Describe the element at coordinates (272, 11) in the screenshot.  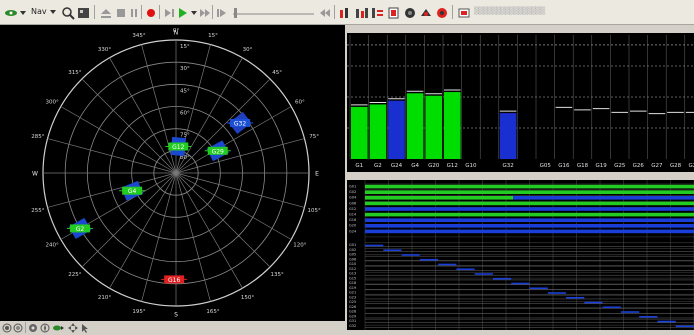
I see `playback-slider` at that location.